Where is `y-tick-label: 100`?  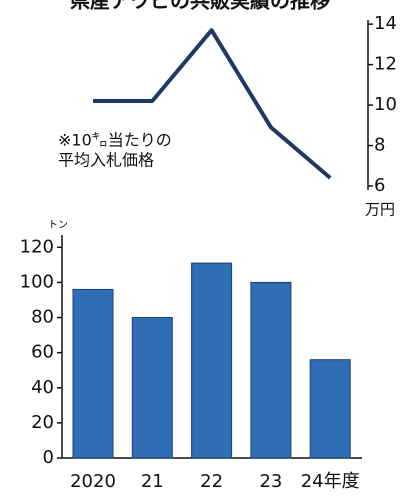 y-tick-label: 100 is located at coordinates (37, 281).